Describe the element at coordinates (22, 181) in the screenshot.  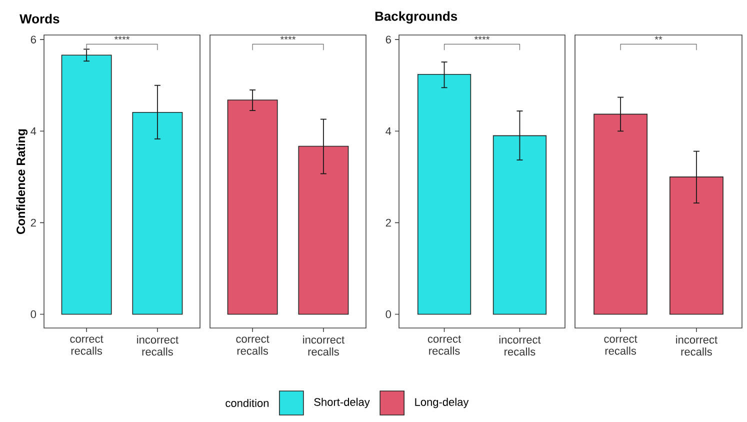
I see `y-axis-title: Confidence Rating` at that location.